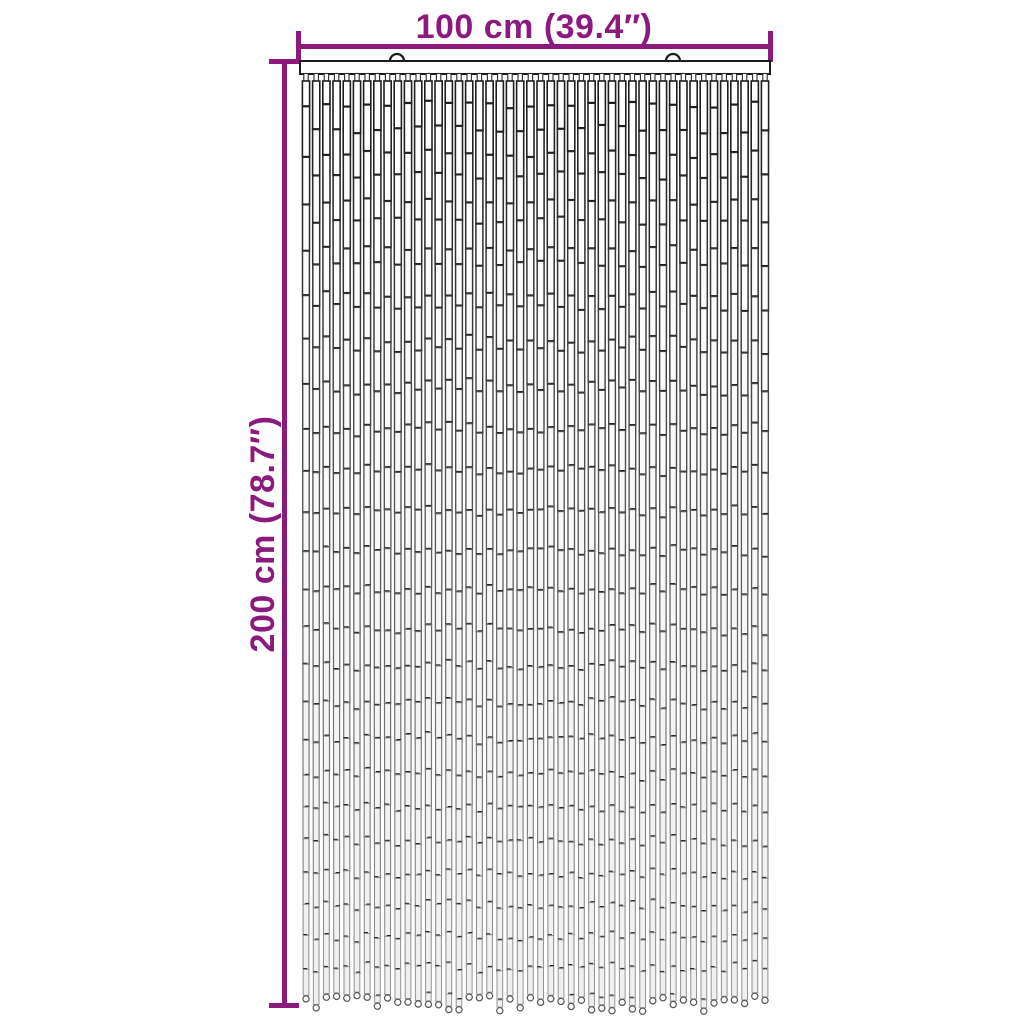 The image size is (1024, 1024). What do you see at coordinates (284, 61) in the screenshot?
I see `height-dimension-tick-top` at bounding box center [284, 61].